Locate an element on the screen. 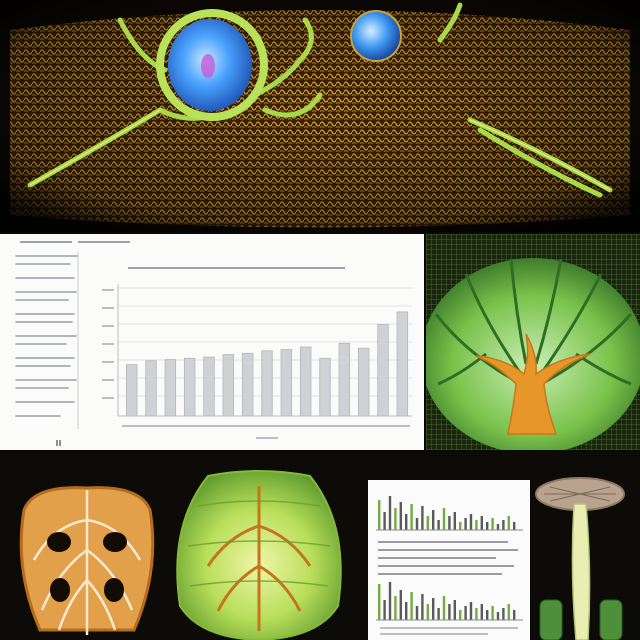 The width and height of the screenshot is (640, 640). green-organ-illustration is located at coordinates (259, 553).